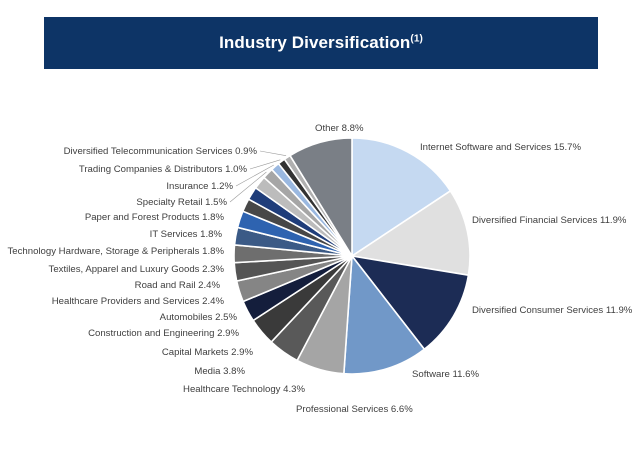 The height and width of the screenshot is (453, 640). Describe the element at coordinates (181, 202) in the screenshot. I see `slice-label: Specialty Retail 1.5%` at that location.